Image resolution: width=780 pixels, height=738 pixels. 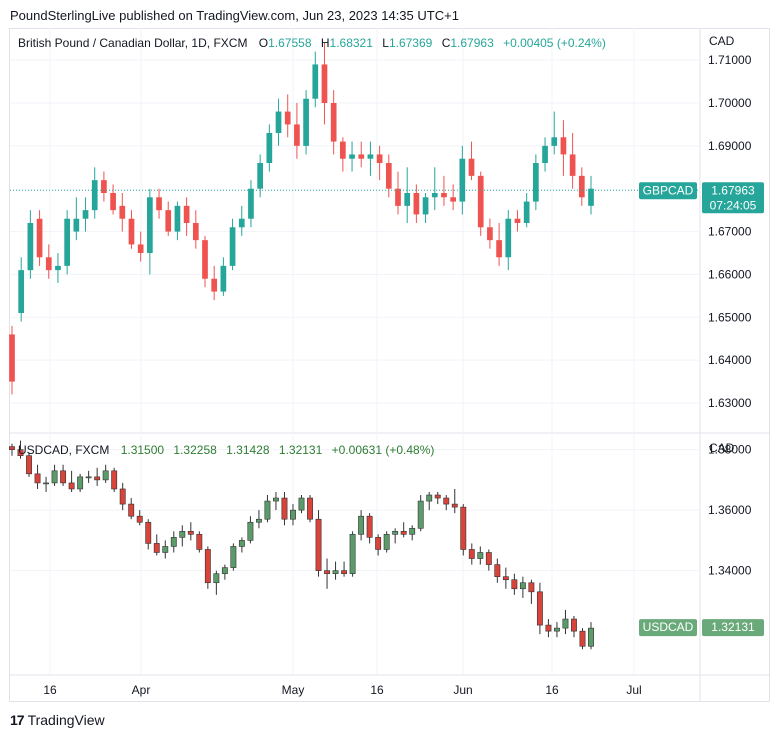 What do you see at coordinates (141, 690) in the screenshot?
I see `time-tick-label: Apr` at bounding box center [141, 690].